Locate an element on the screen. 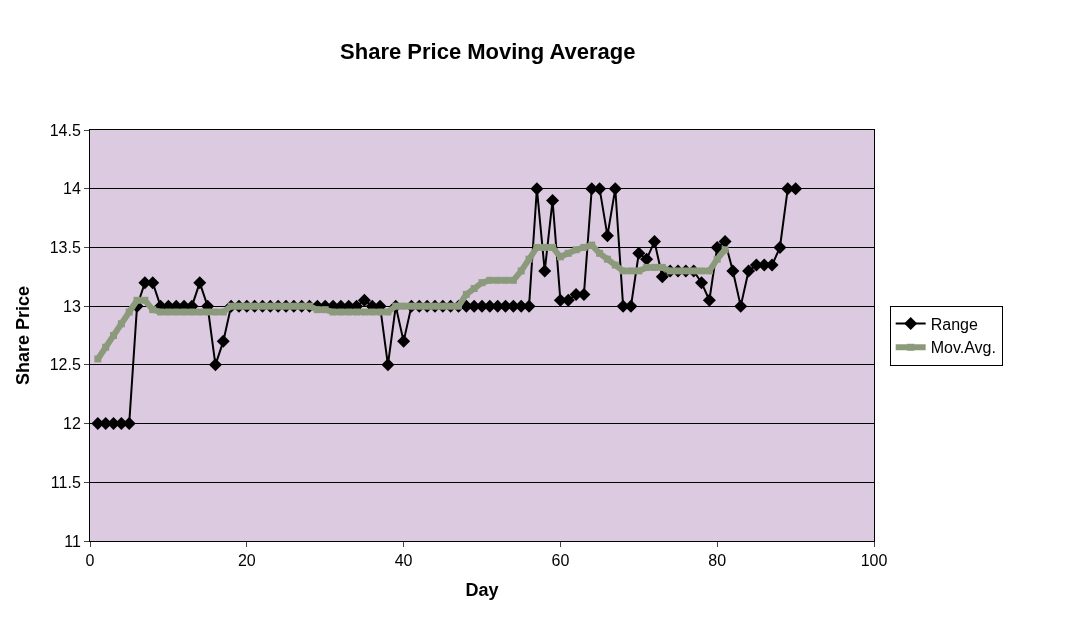  y-tick-label: 13 is located at coordinates (72, 306).